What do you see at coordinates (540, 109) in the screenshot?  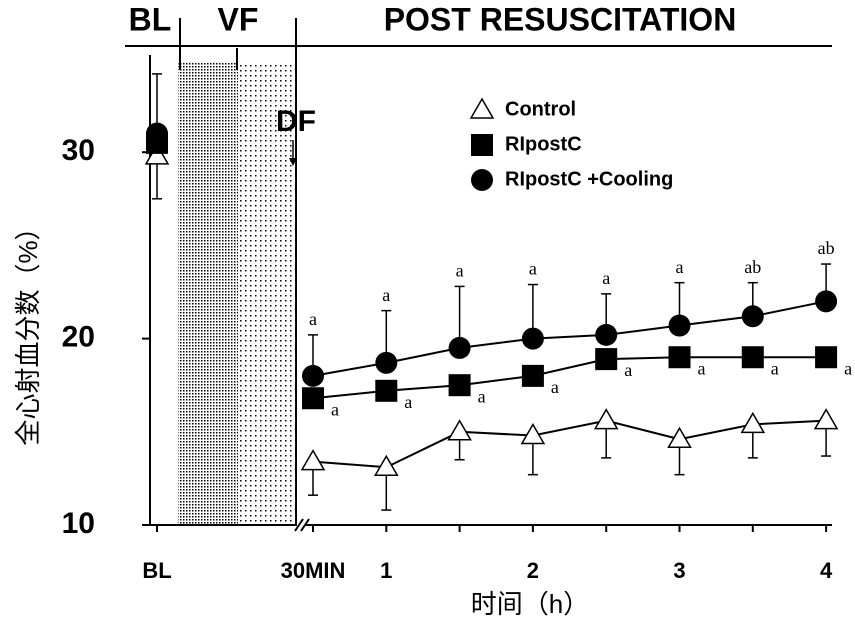 I see `legend-label: Control` at bounding box center [540, 109].